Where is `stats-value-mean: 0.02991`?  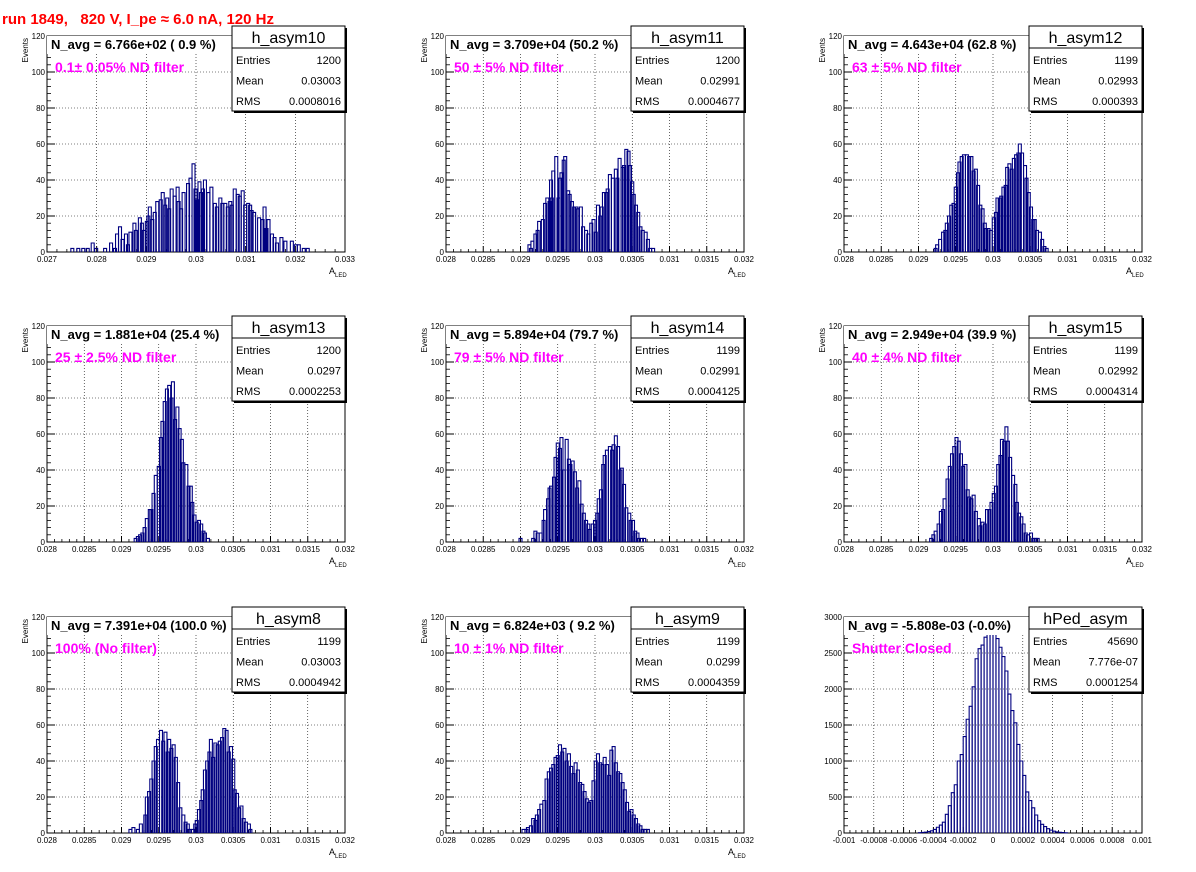
stats-value-mean: 0.02991 is located at coordinates (720, 82).